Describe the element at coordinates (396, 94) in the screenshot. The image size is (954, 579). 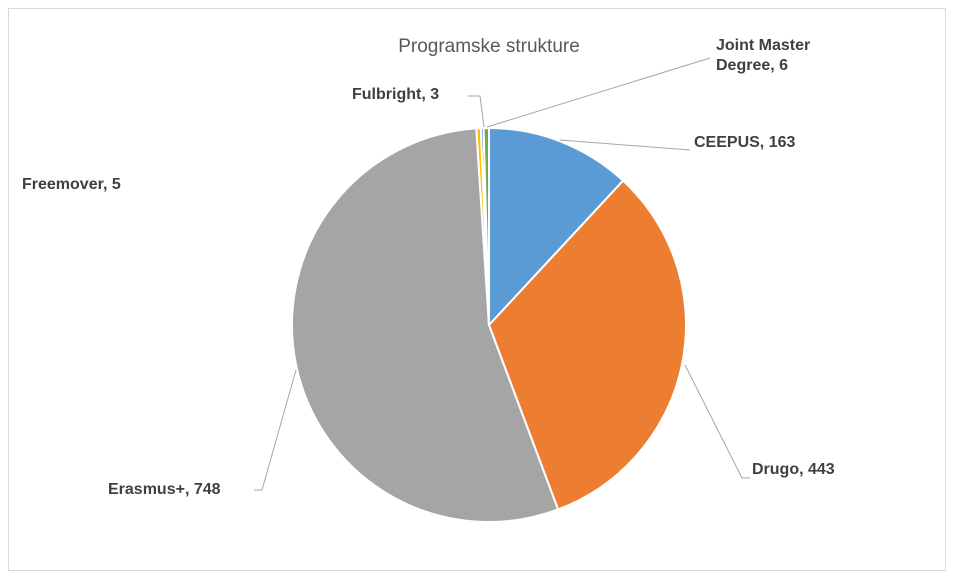
I see `data-label: Fulbright, 3` at that location.